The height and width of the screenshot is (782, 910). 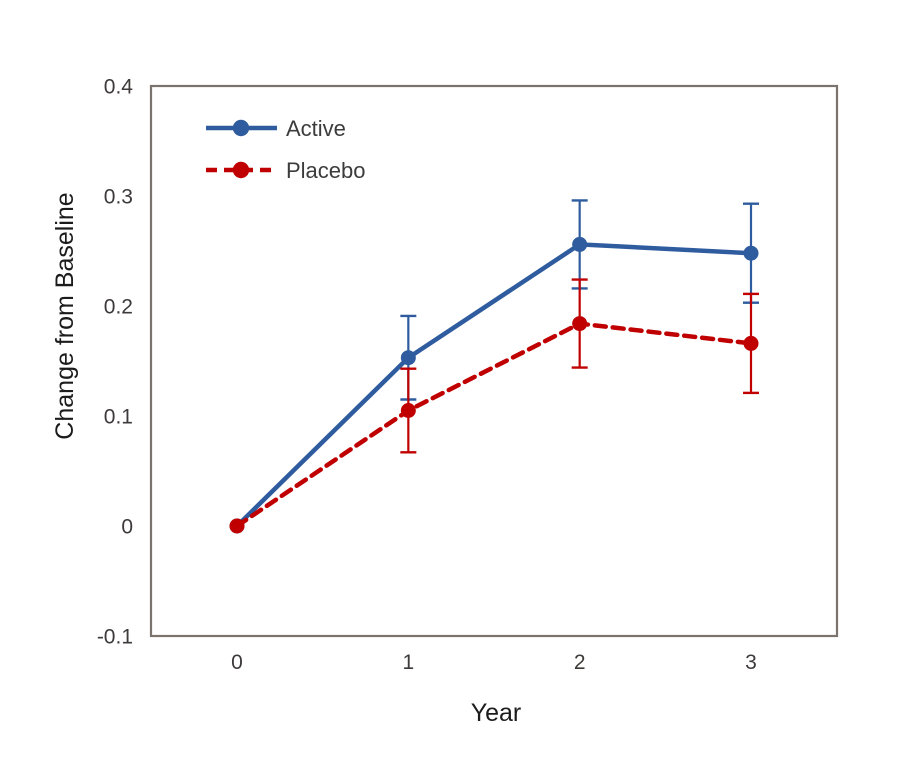 What do you see at coordinates (237, 662) in the screenshot?
I see `x-tick-label: 0` at bounding box center [237, 662].